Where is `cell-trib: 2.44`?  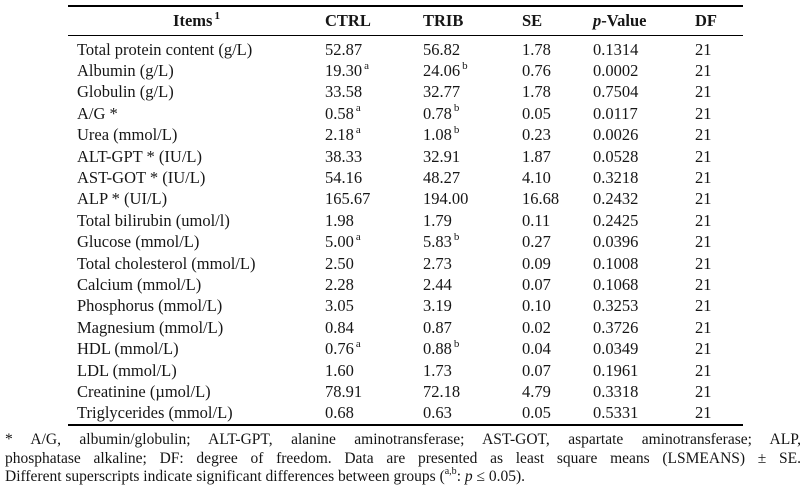
cell-trib: 2.44 is located at coordinates (437, 284).